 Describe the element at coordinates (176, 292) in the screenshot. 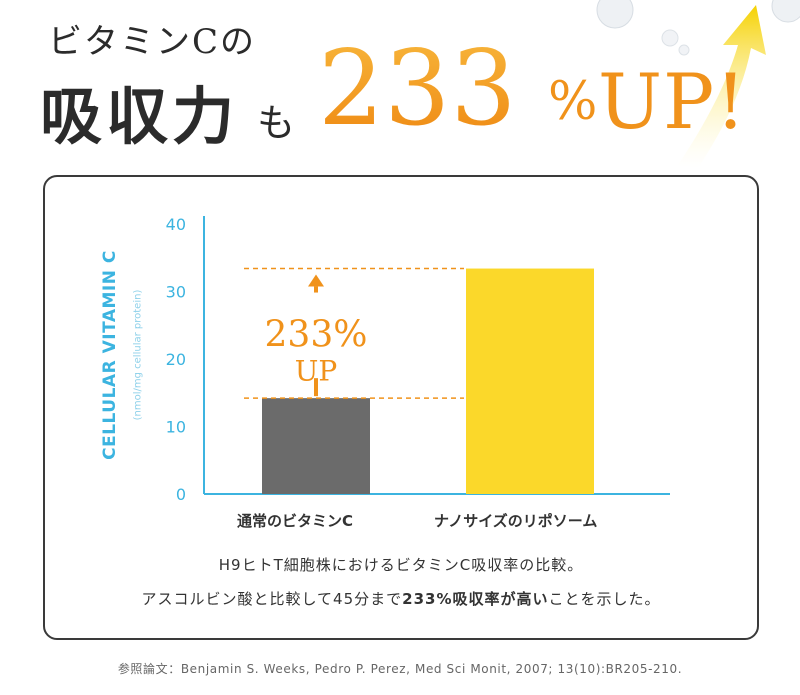

I see `y-tick-label: 30` at that location.